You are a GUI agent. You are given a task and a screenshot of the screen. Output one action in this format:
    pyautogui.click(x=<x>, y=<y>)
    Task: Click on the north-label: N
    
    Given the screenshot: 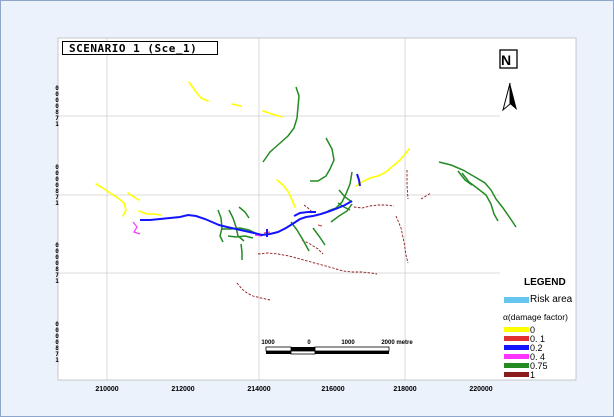 What is the action you would take?
    pyautogui.click(x=506, y=60)
    